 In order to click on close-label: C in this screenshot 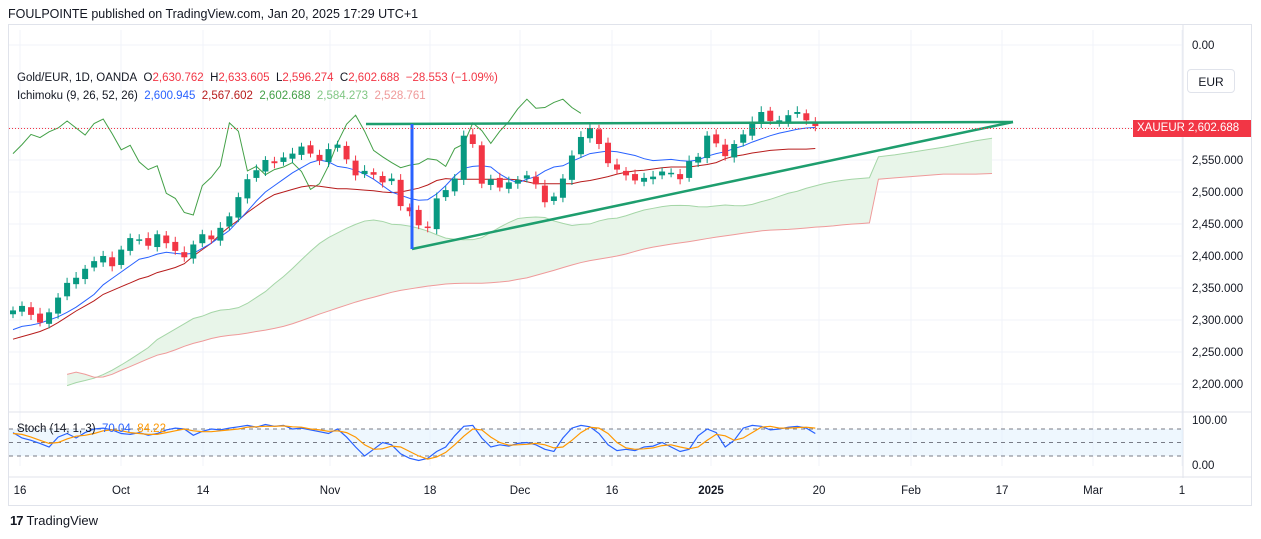, I will do `click(344, 78)`.